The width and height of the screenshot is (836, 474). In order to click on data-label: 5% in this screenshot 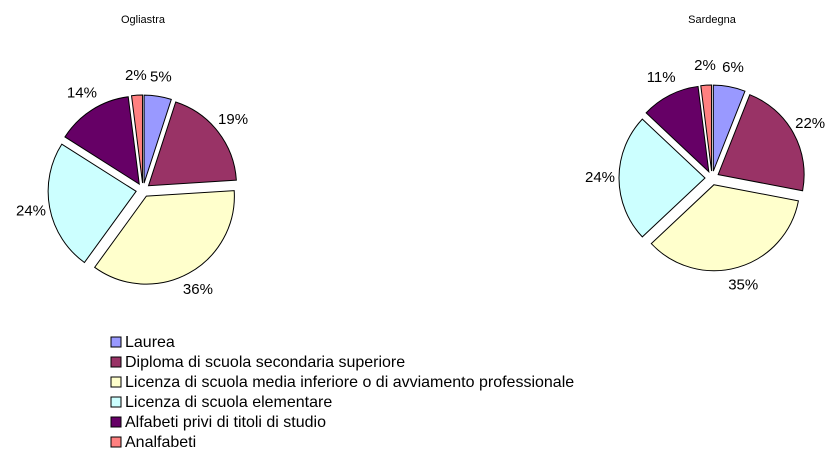, I will do `click(161, 76)`.